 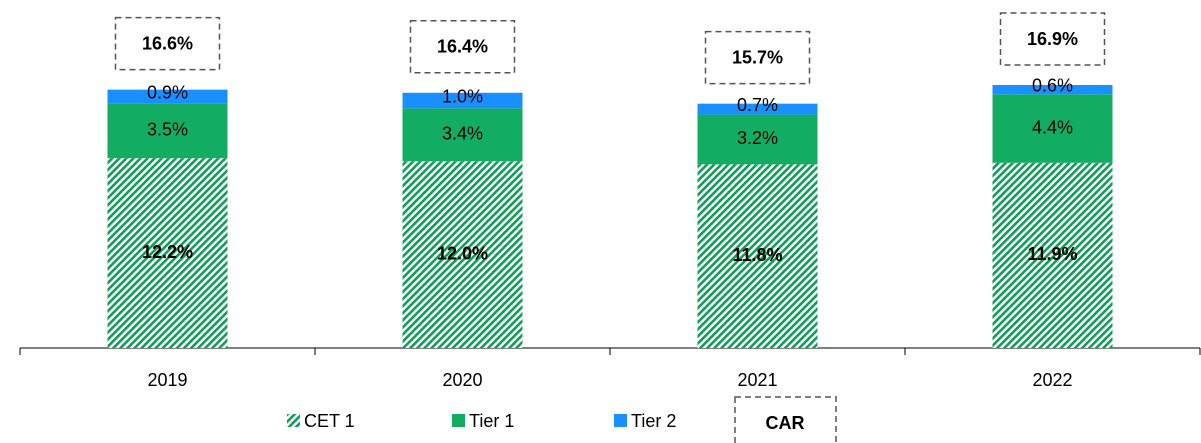 I want to click on data-label: 0.7%, so click(x=757, y=105).